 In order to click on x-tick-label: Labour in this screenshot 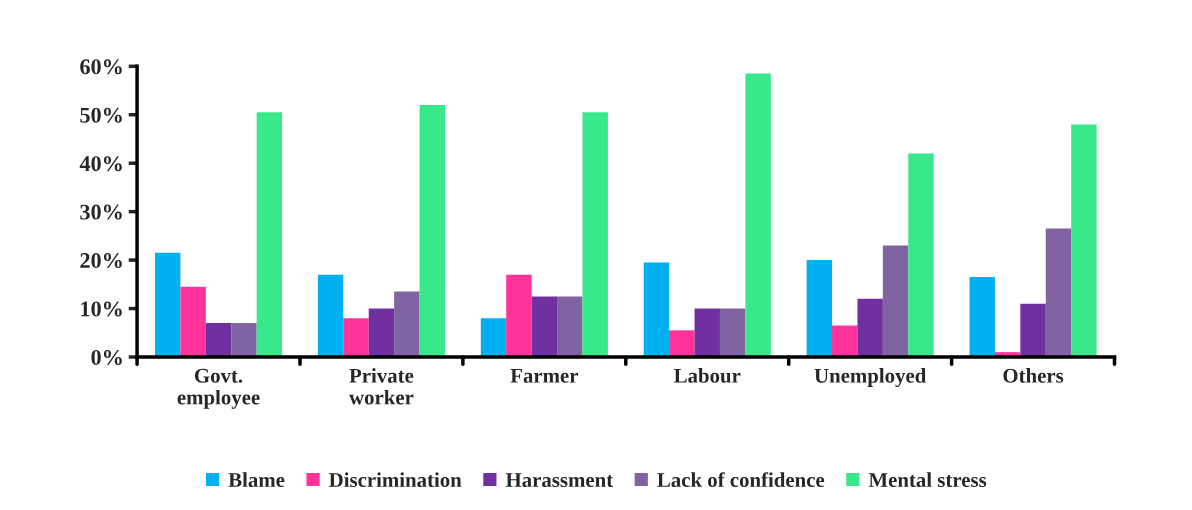, I will do `click(707, 375)`.